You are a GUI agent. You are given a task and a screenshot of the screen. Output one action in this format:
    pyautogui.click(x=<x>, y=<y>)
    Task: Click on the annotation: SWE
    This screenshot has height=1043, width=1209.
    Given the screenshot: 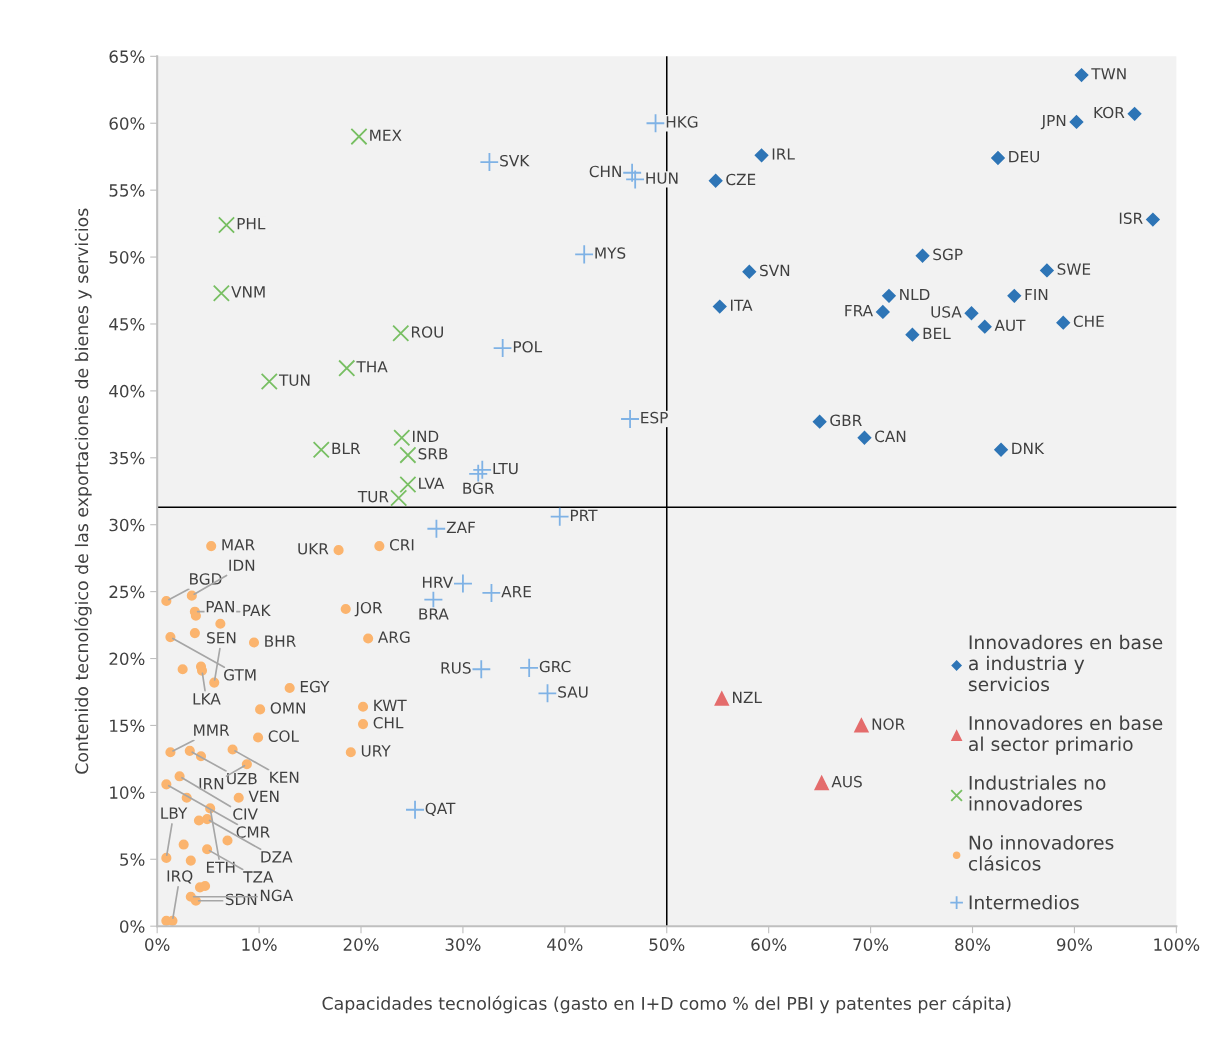 What is the action you would take?
    pyautogui.click(x=1074, y=269)
    